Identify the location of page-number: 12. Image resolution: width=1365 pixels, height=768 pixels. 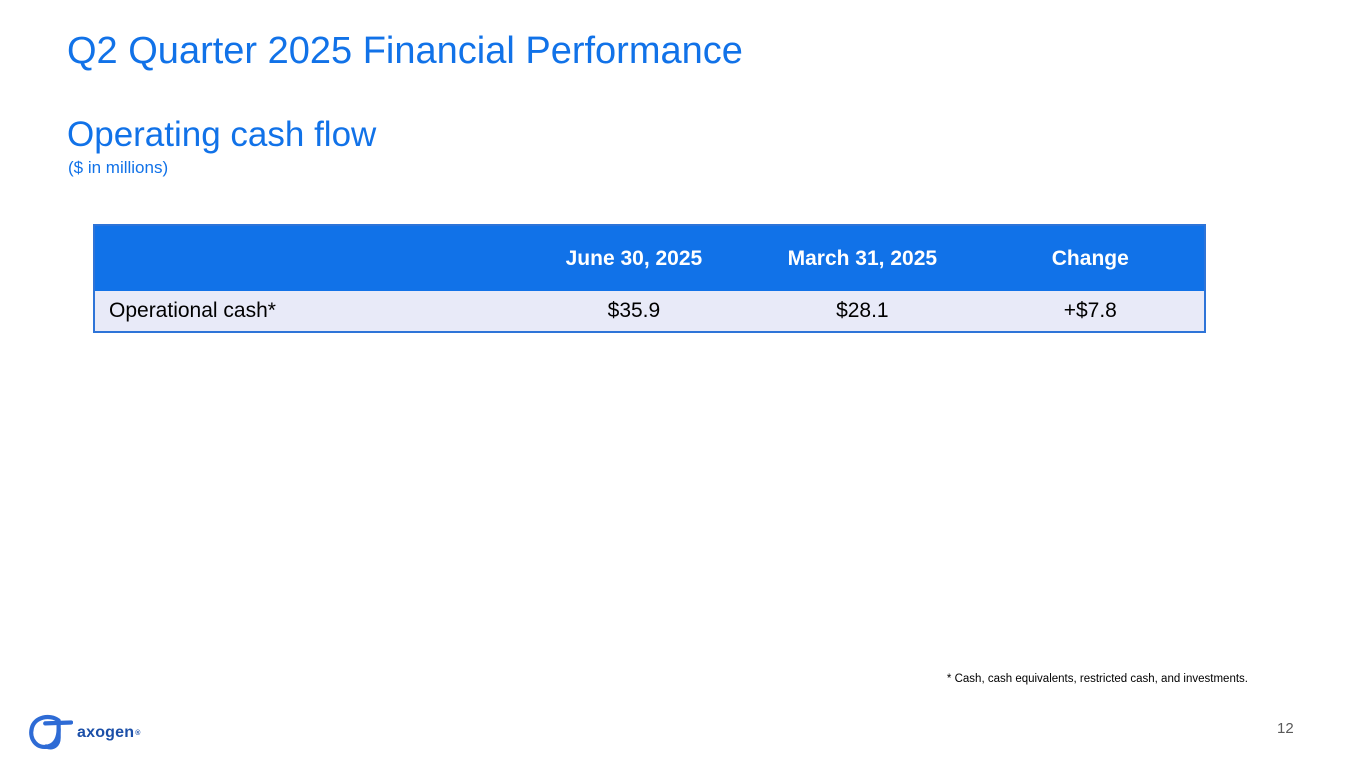
(1285, 728).